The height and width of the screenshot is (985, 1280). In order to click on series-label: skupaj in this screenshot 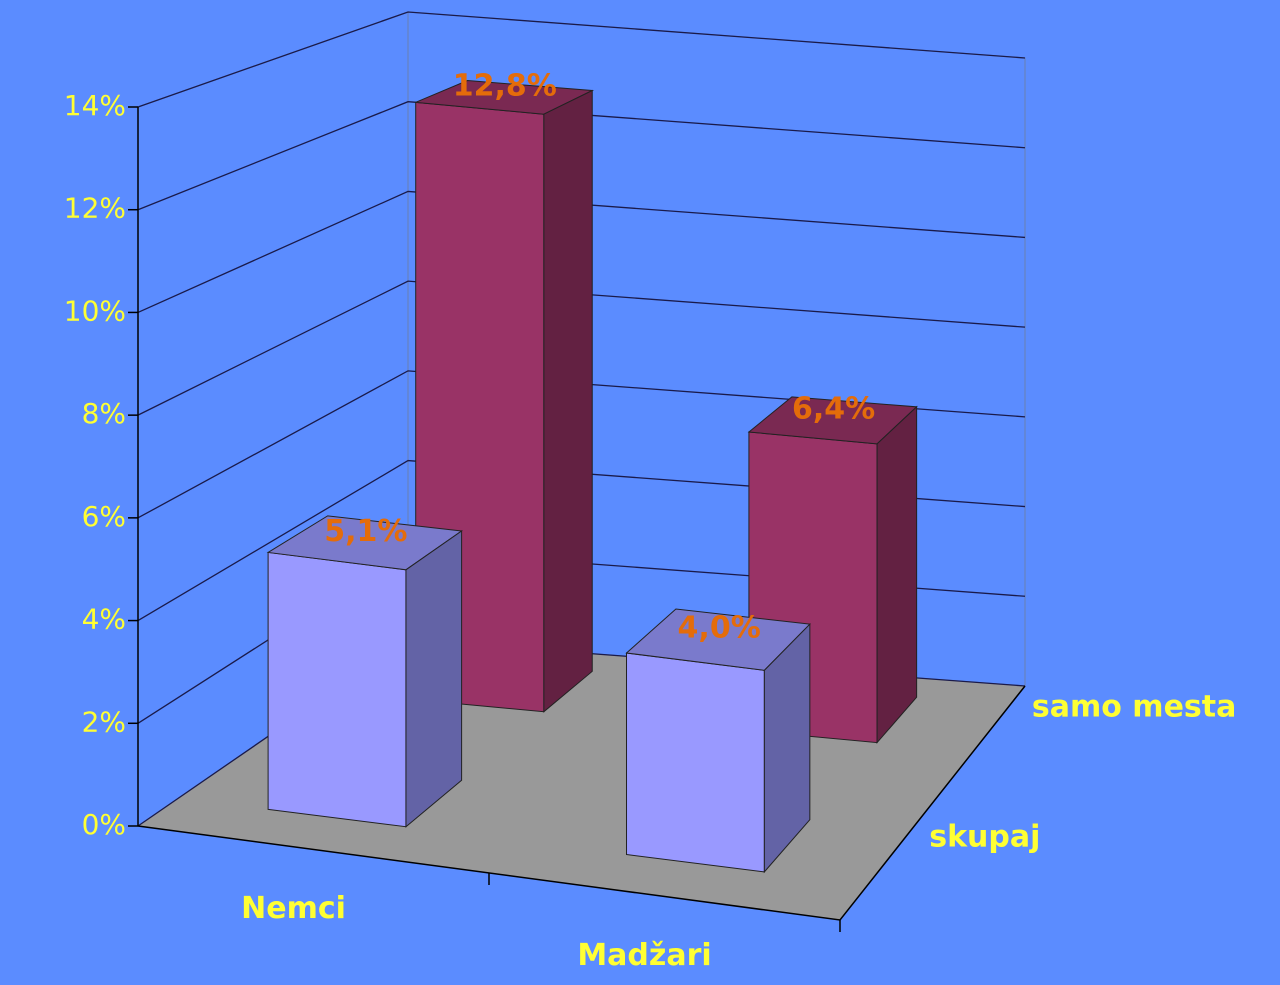, I will do `click(984, 836)`.